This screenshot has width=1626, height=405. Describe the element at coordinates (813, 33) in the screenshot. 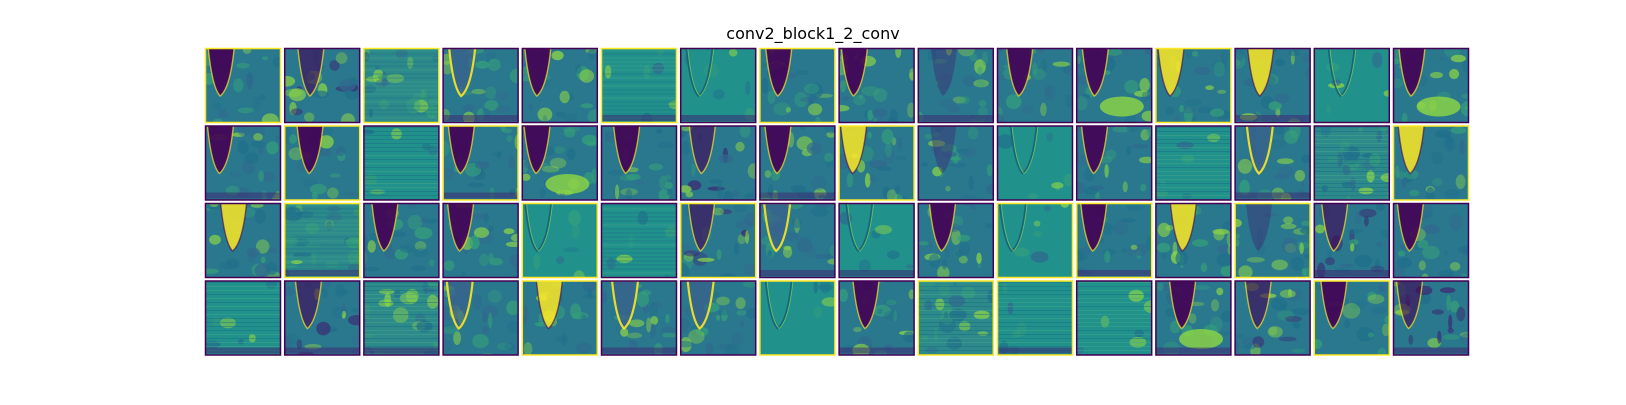

I see `figure-title: conv2_block1_2_conv` at that location.